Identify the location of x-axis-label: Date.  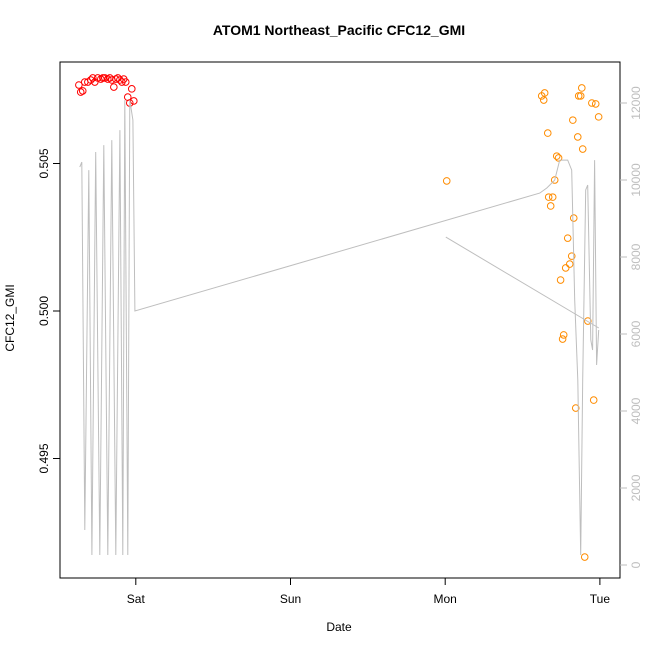
(339, 627).